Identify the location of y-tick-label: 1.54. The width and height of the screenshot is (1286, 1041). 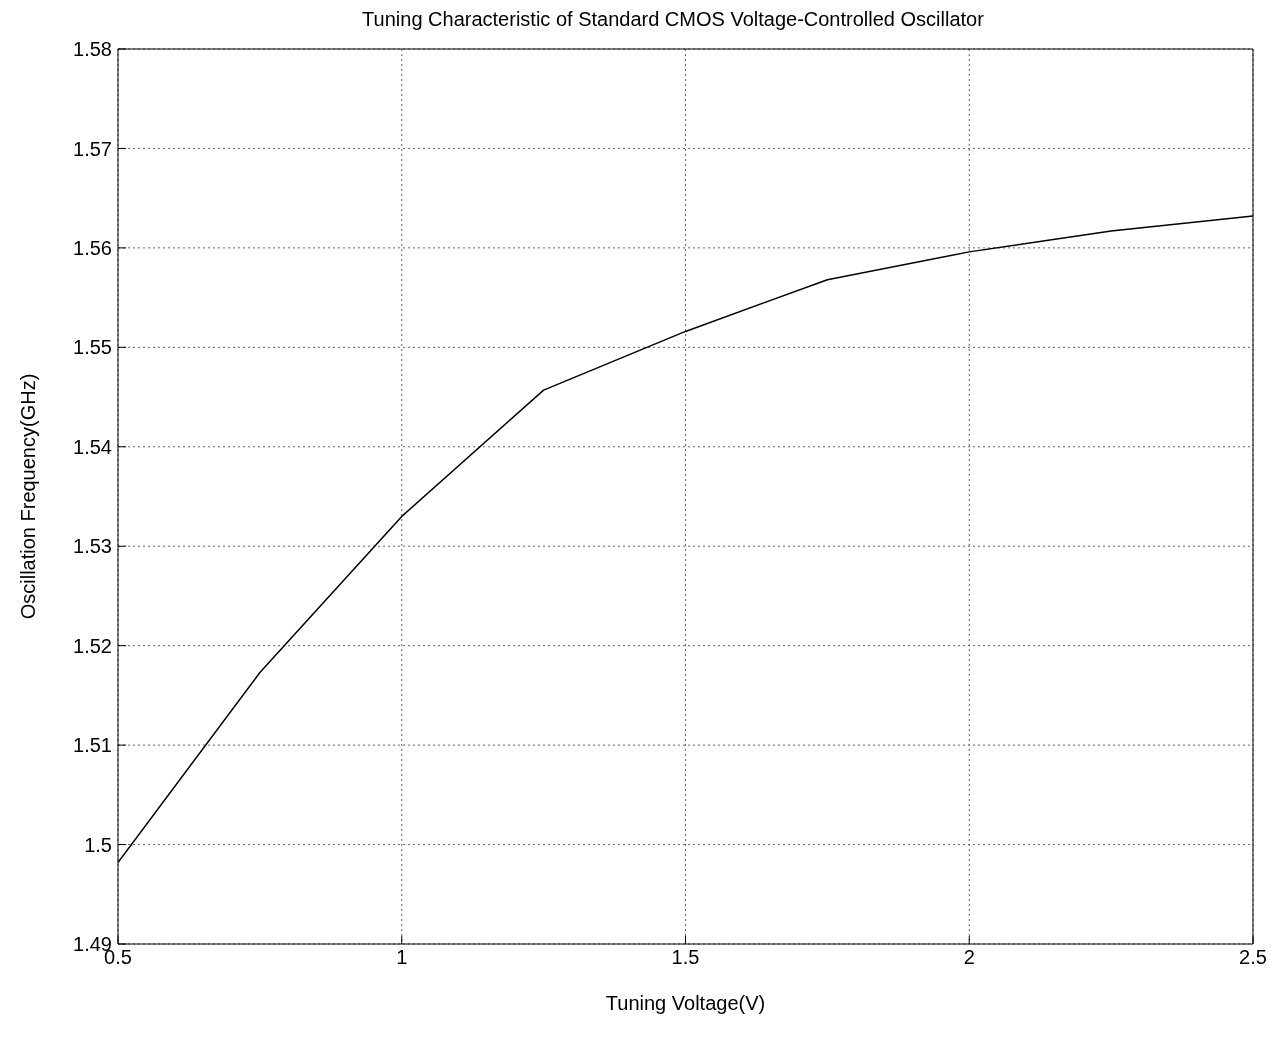
(92, 446).